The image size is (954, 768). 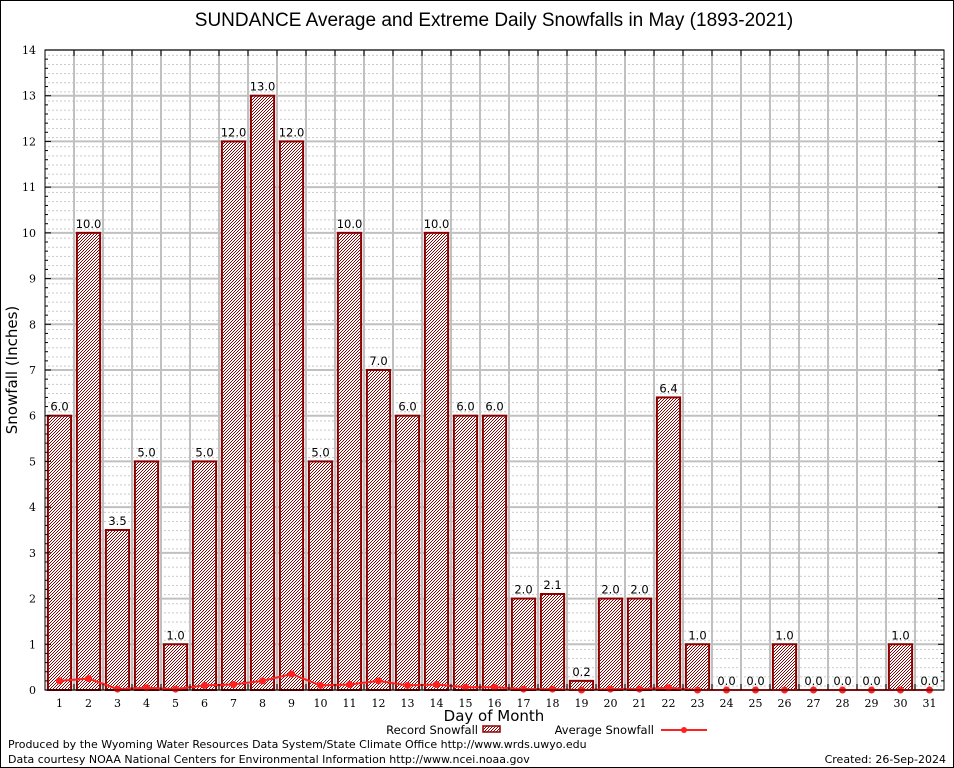 What do you see at coordinates (785, 703) in the screenshot?
I see `x-tick-label: 26` at bounding box center [785, 703].